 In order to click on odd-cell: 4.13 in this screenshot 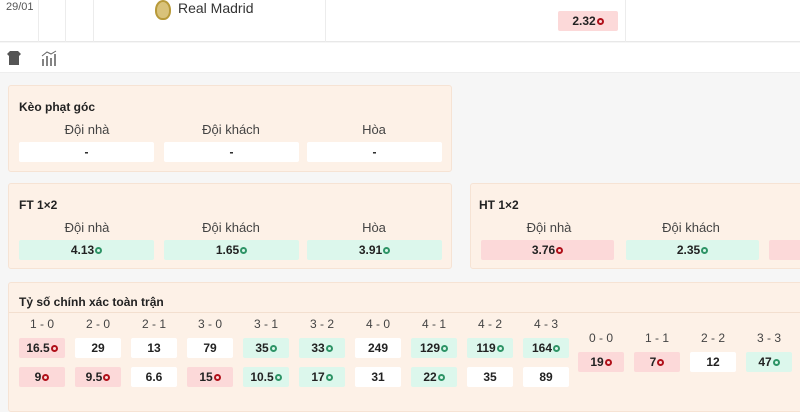, I will do `click(86, 250)`.